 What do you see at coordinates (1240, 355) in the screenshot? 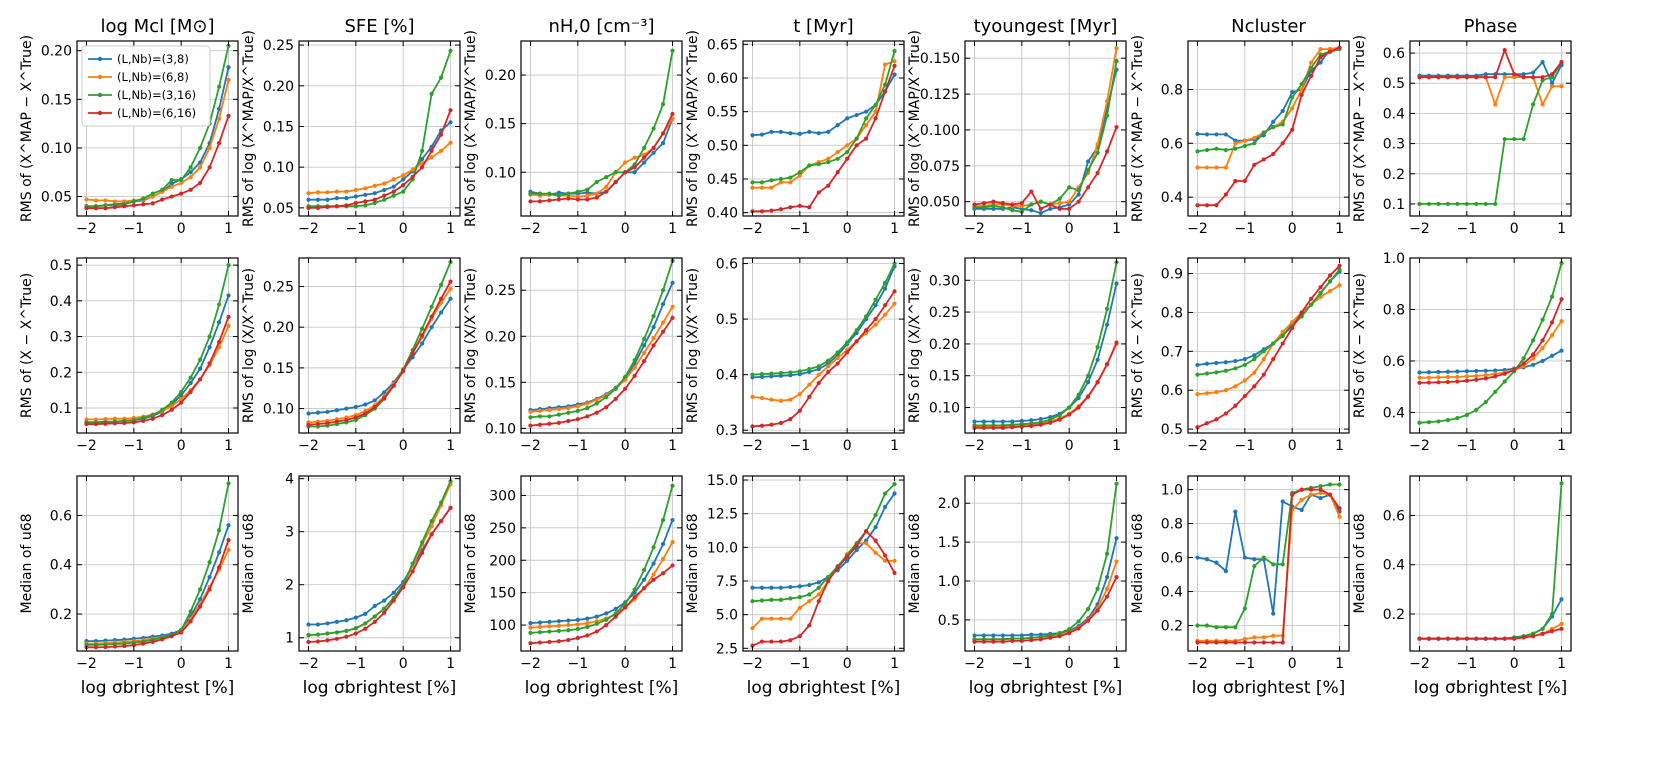
I see `panel-r1-c5: −2 −1 0 1 0.5 0.6 0.7 0.8 0.9 RMS of (X − X^True)` at bounding box center [1240, 355].